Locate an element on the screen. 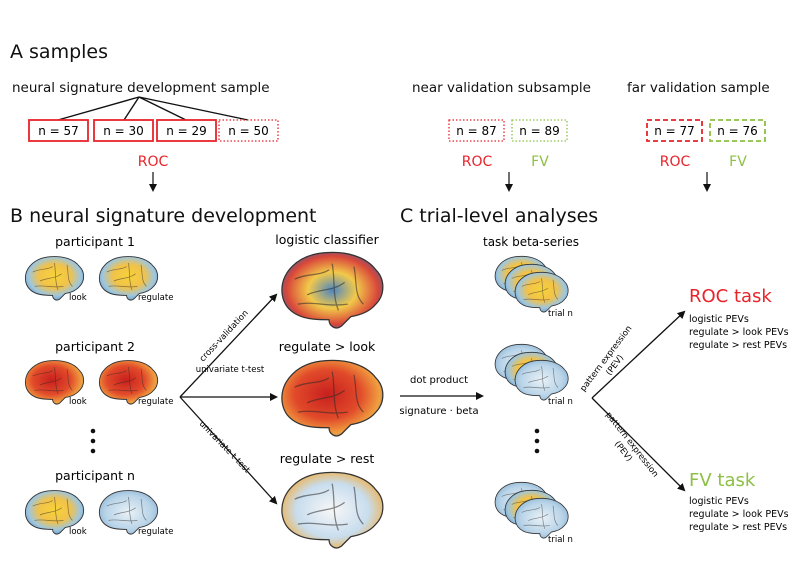  trial-n-label-1: trial n is located at coordinates (560, 314).